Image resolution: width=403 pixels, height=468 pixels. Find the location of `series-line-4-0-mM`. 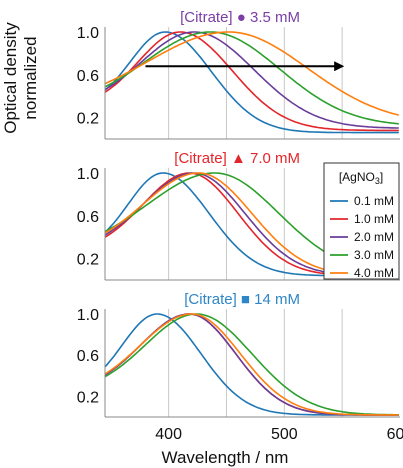

series-line-4-0-mM is located at coordinates (252, 73).